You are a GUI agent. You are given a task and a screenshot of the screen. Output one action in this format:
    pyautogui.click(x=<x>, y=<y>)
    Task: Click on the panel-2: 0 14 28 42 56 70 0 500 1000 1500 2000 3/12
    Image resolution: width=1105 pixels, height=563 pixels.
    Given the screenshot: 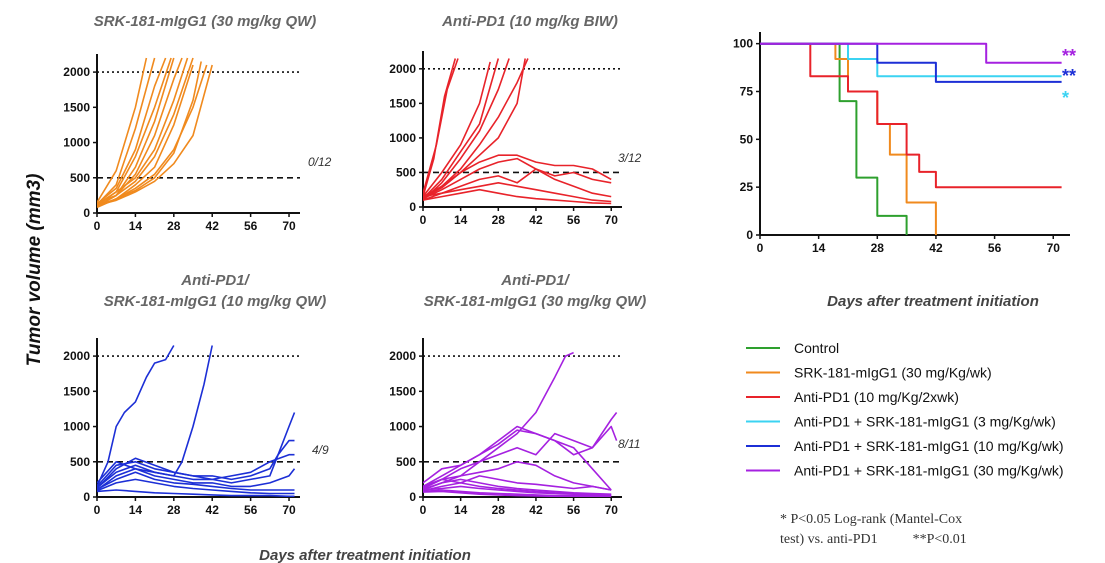 What is the action you would take?
    pyautogui.click(x=515, y=139)
    